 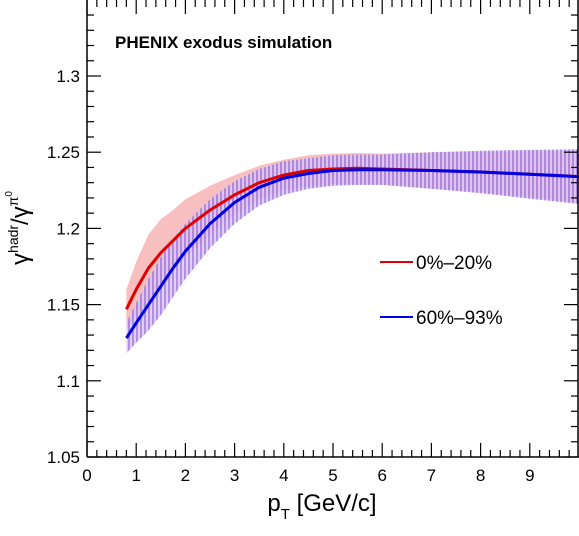 I want to click on x-tick-label: 9, so click(x=529, y=475).